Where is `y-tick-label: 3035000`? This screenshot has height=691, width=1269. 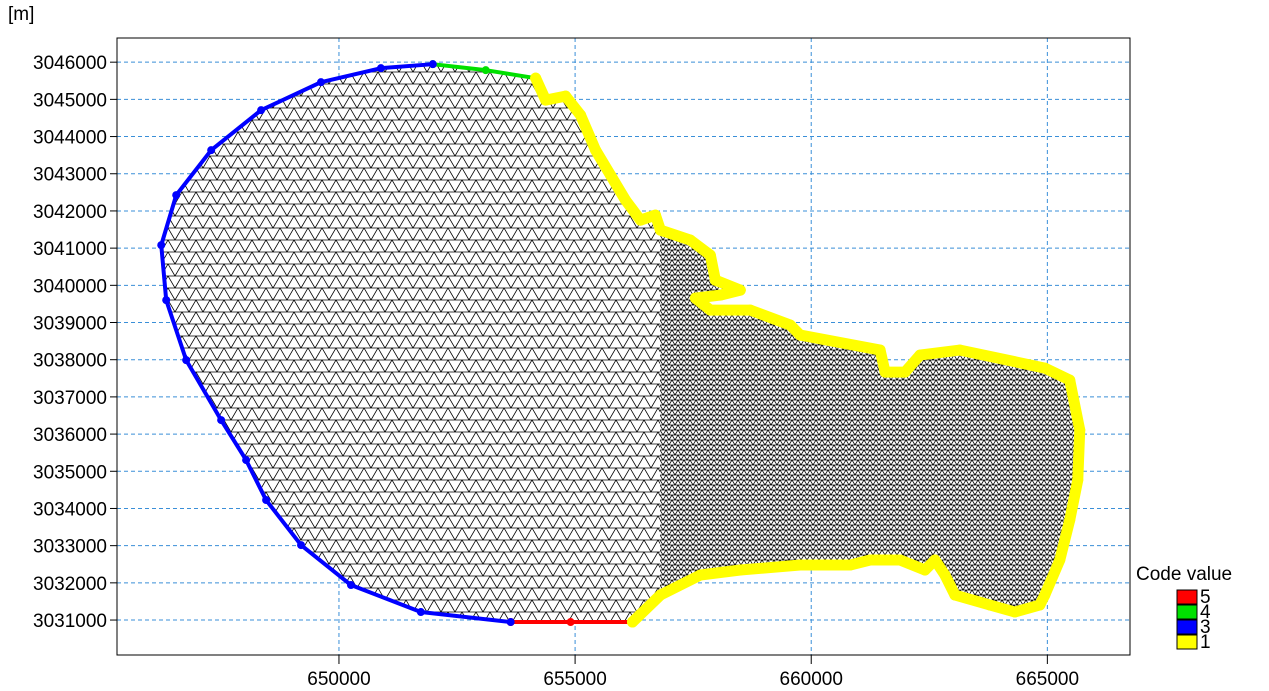
y-tick-label: 3035000 is located at coordinates (70, 472).